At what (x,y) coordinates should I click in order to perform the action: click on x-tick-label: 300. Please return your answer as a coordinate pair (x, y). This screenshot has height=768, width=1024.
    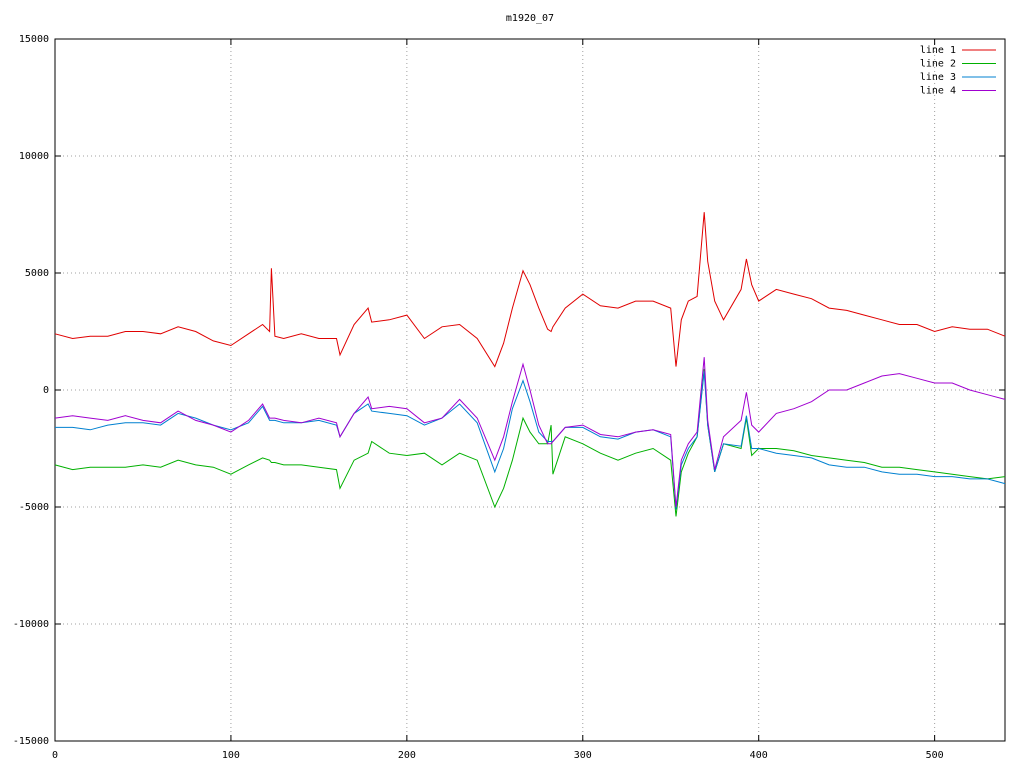
    Looking at the image, I should click on (583, 755).